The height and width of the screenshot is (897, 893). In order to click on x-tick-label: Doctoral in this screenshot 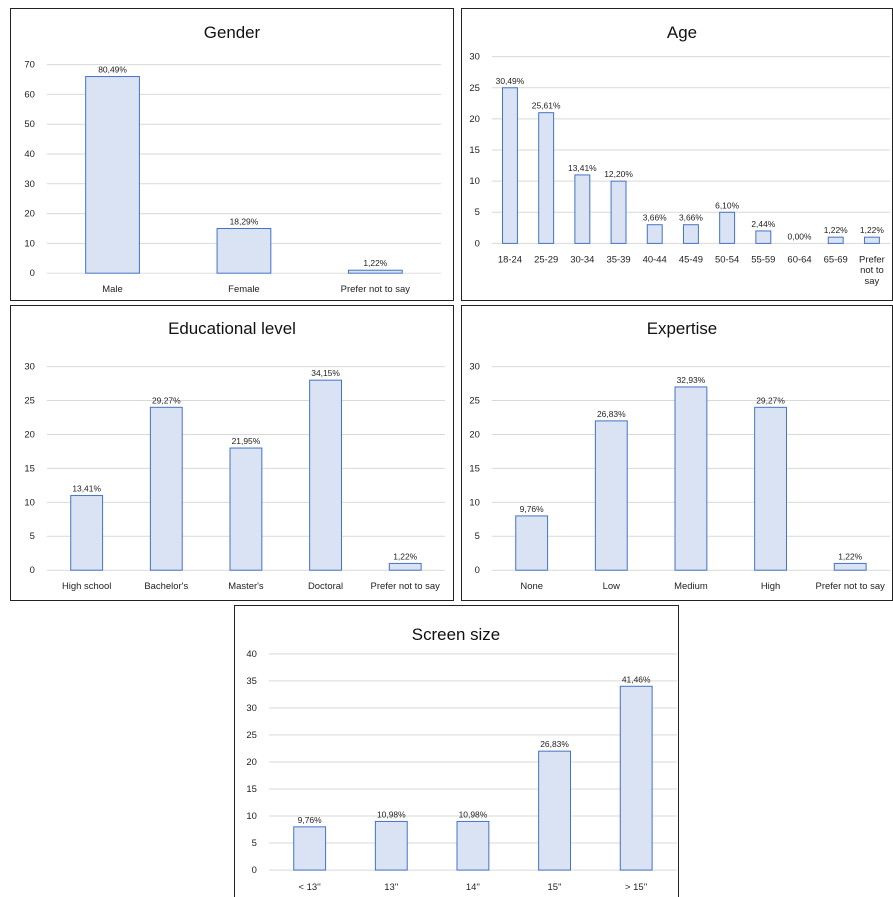, I will do `click(325, 586)`.